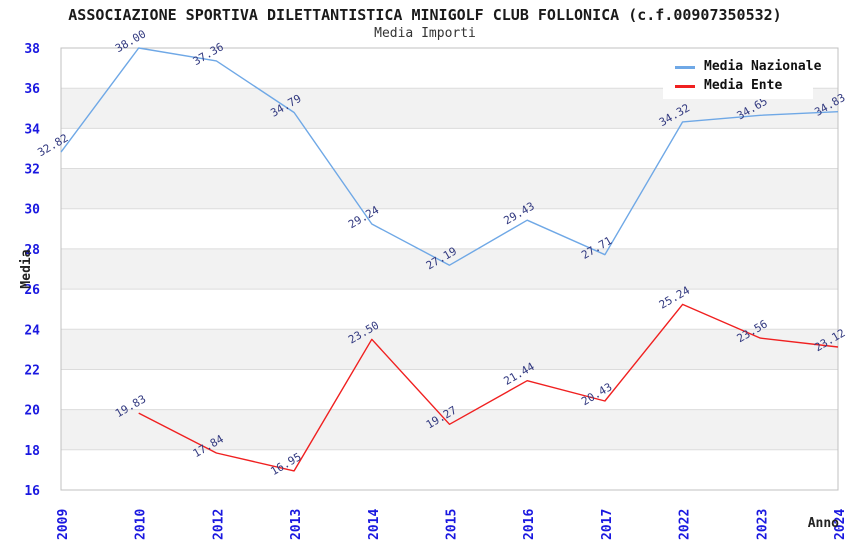 The image size is (850, 550). Describe the element at coordinates (32, 49) in the screenshot. I see `svg-text: 38` at that location.